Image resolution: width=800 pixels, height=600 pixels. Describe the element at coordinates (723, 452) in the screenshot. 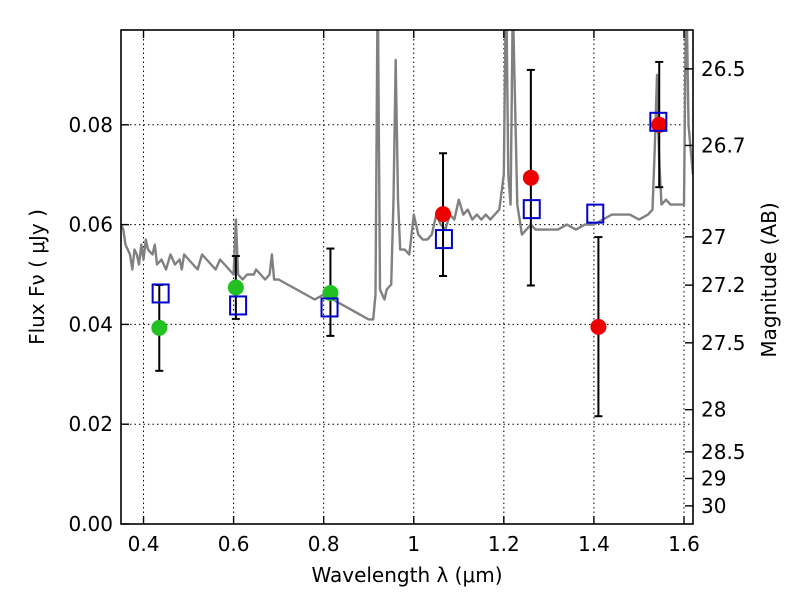

I see `right-tick-label: 28.5` at that location.